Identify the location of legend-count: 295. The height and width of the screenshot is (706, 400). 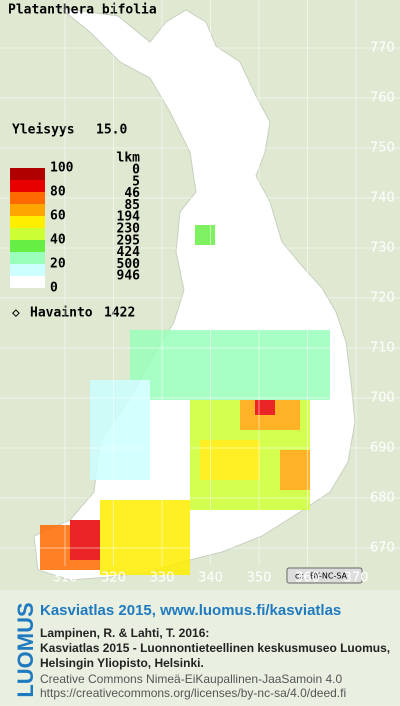
(128, 240).